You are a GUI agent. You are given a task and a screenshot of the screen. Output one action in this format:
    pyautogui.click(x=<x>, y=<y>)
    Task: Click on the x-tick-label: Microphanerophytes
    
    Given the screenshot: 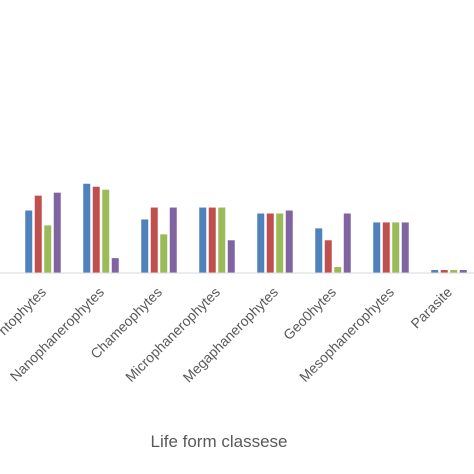 What is the action you would take?
    pyautogui.click(x=172, y=334)
    